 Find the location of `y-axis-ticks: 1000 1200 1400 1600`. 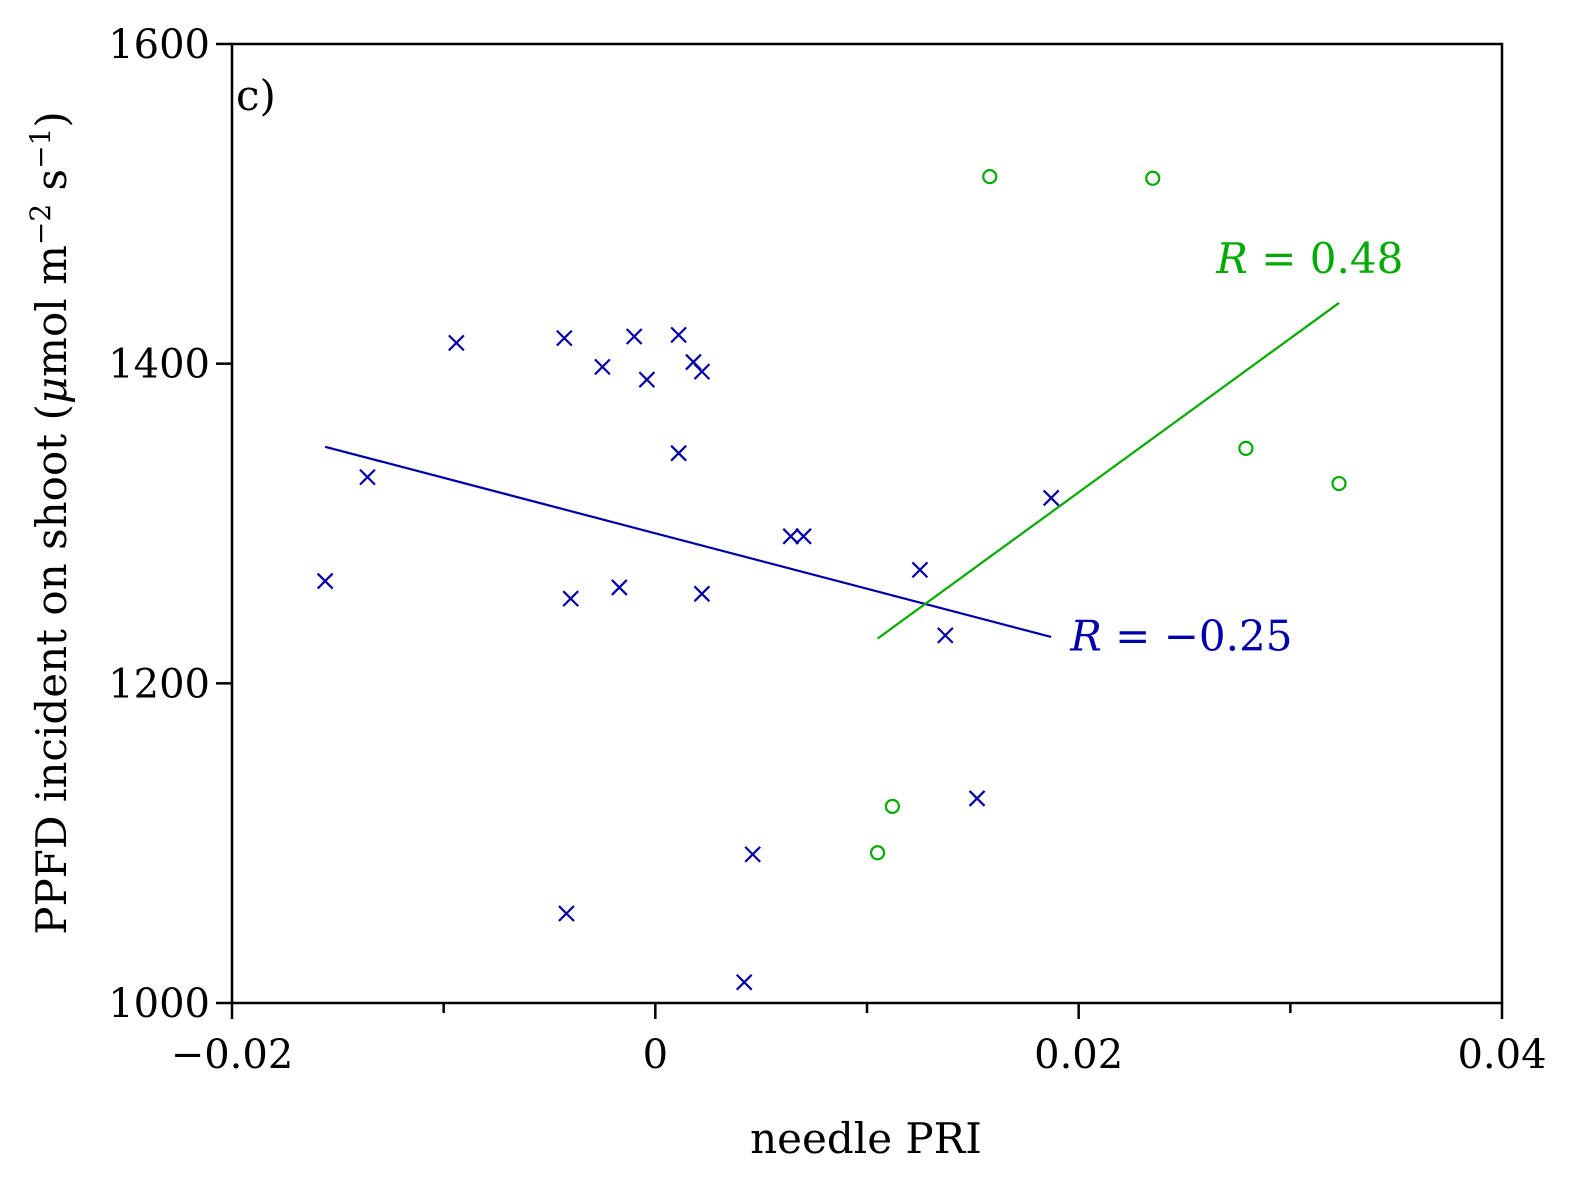

y-axis-ticks: 1000 1200 1400 1600 is located at coordinates (170, 524).